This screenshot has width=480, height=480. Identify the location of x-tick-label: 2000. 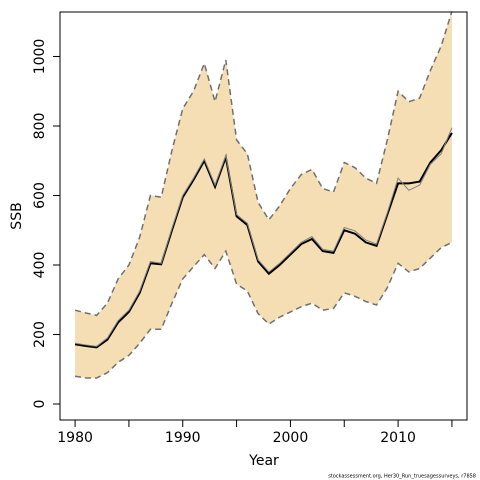
(291, 438).